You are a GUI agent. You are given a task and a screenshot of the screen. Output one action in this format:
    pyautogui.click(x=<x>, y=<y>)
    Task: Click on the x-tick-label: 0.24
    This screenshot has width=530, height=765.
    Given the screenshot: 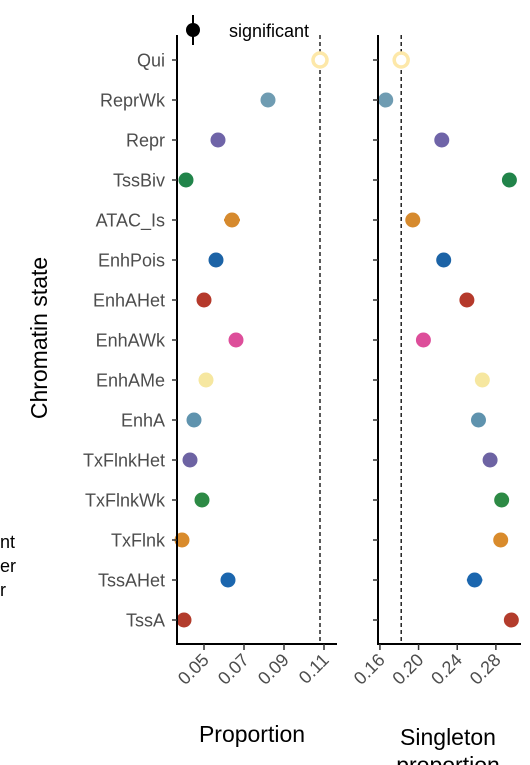 What is the action you would take?
    pyautogui.click(x=446, y=669)
    